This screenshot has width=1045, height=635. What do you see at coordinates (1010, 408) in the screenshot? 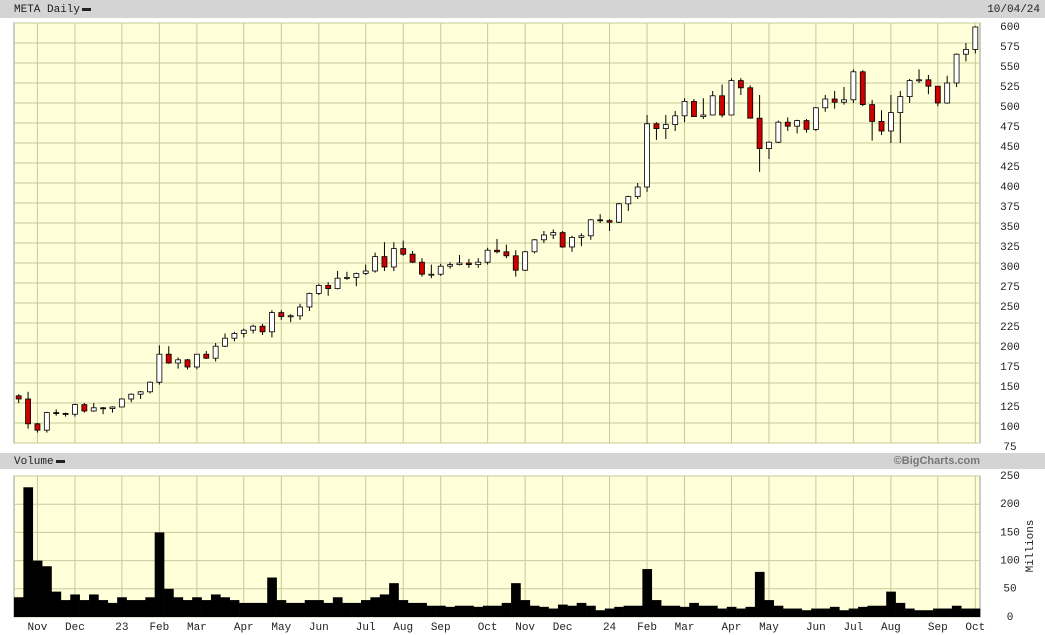
I see `y-tick-label: 125` at bounding box center [1010, 408].